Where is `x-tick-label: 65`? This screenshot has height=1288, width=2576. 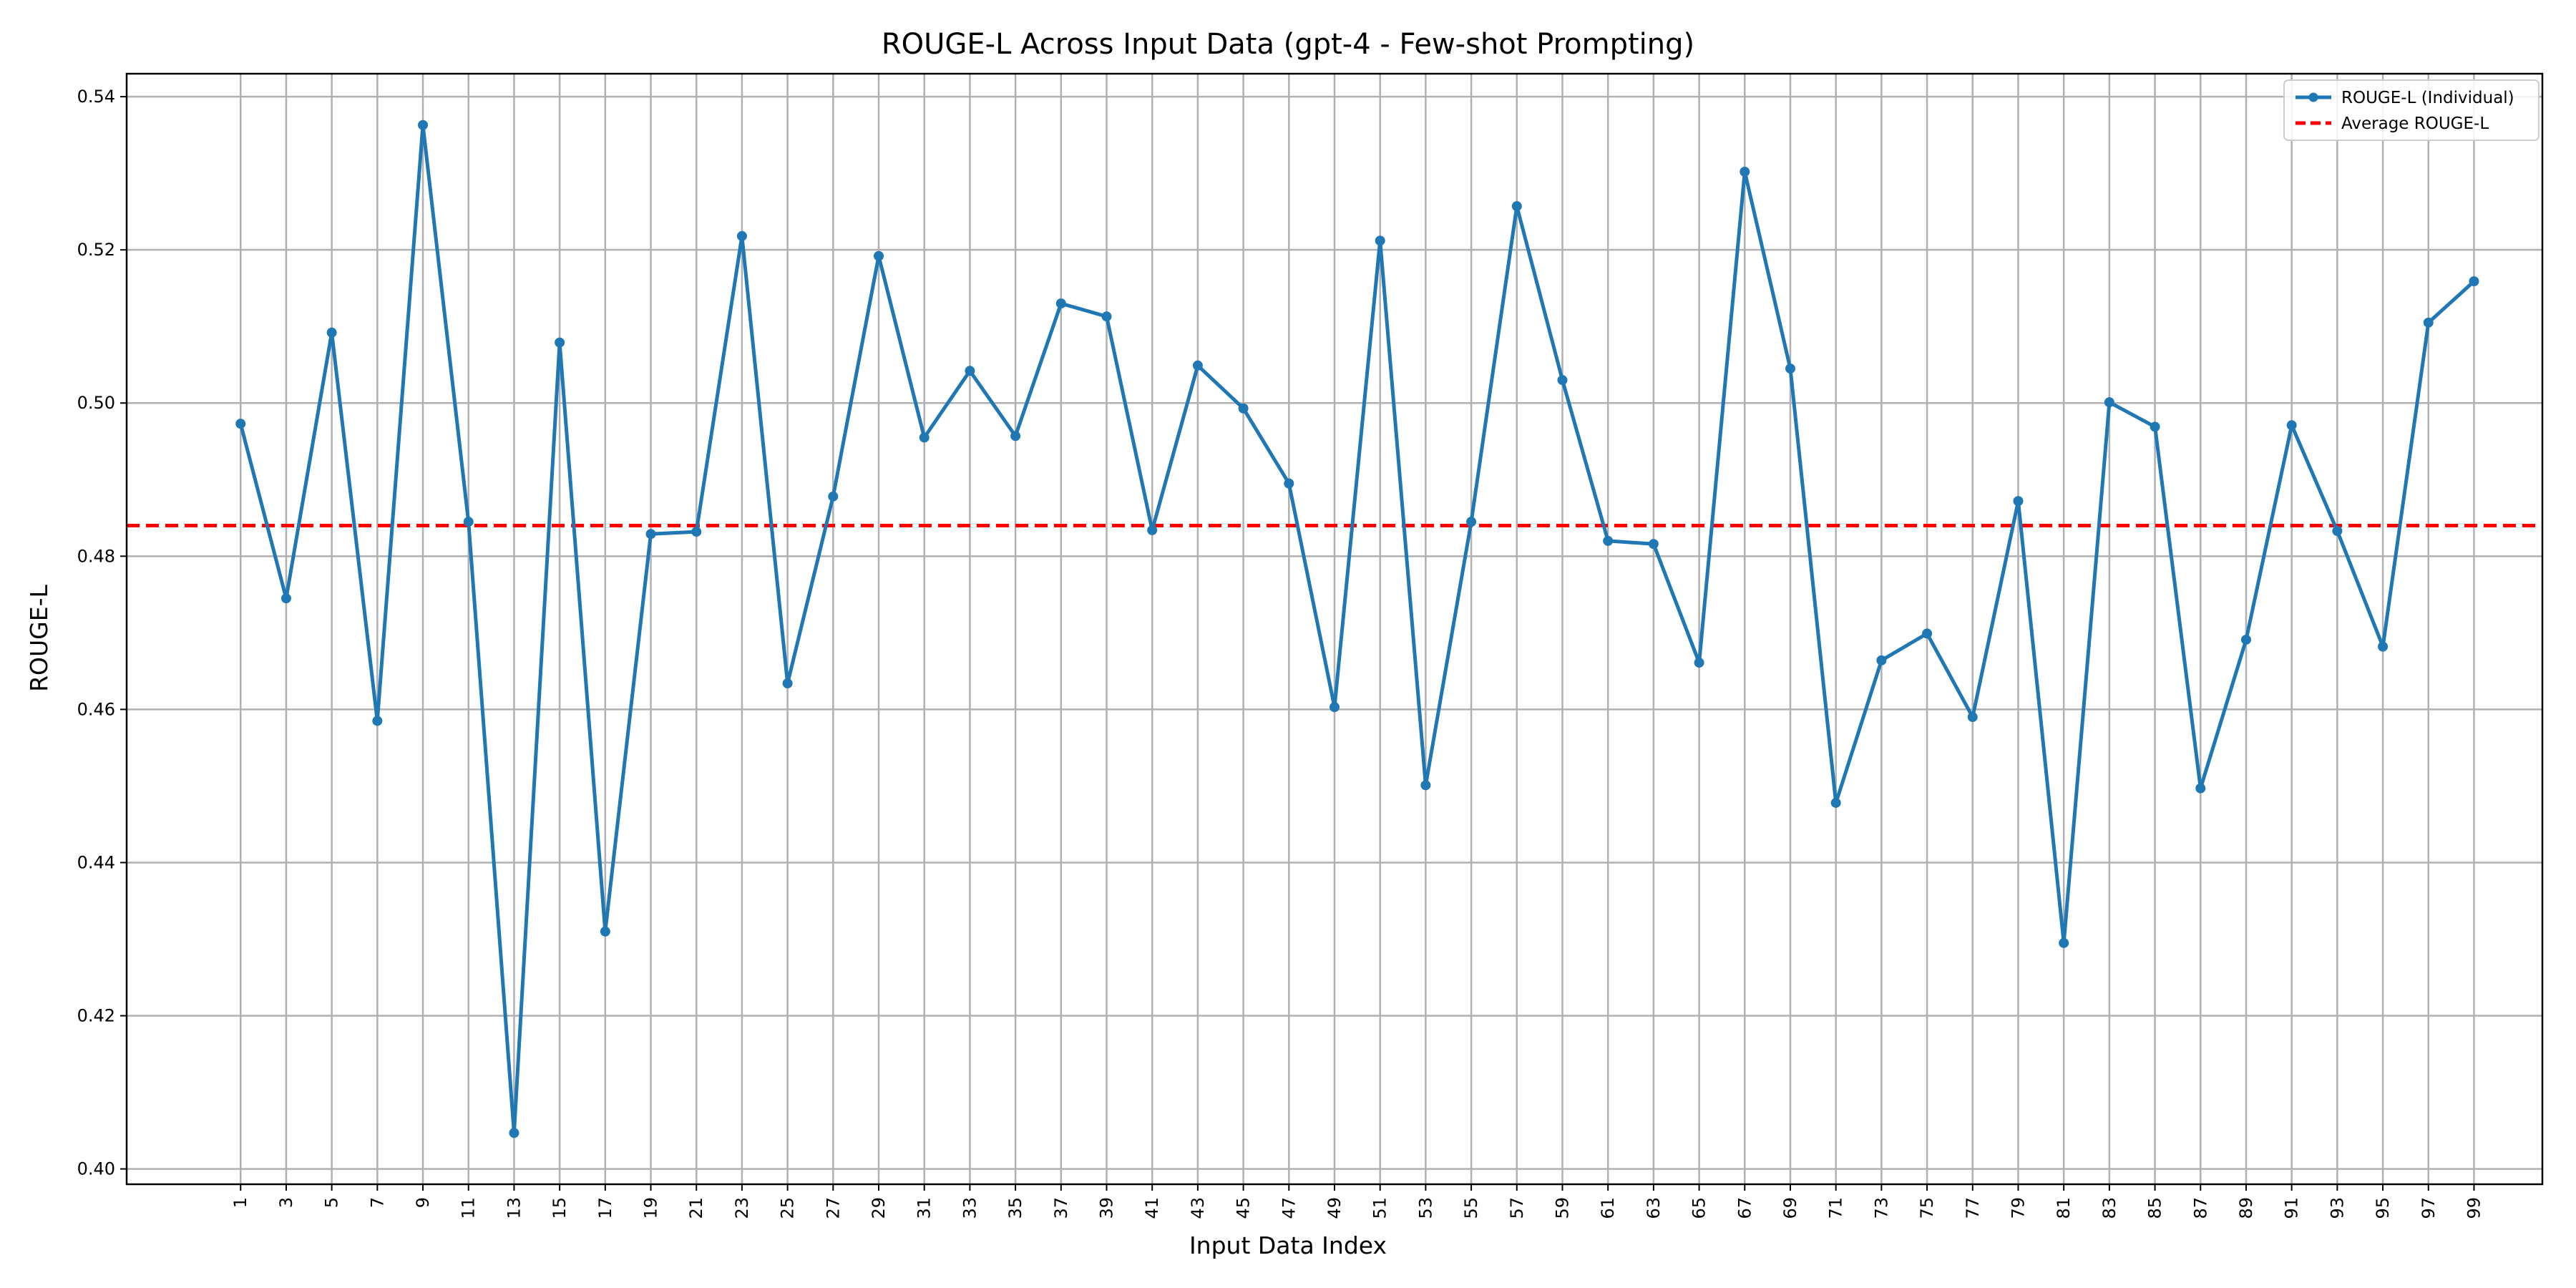 x-tick-label: 65 is located at coordinates (1699, 1208).